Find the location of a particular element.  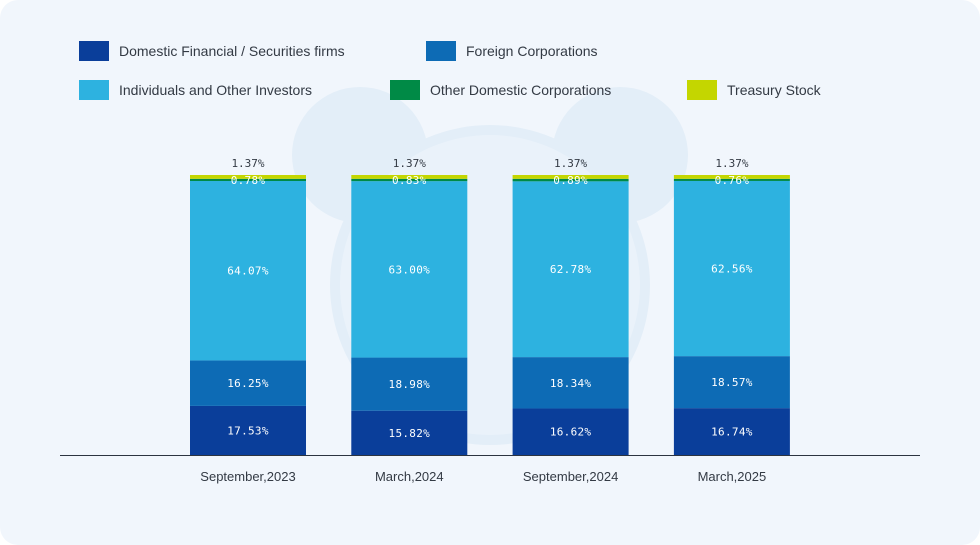

x-tick-label: September,2023 is located at coordinates (247, 476).